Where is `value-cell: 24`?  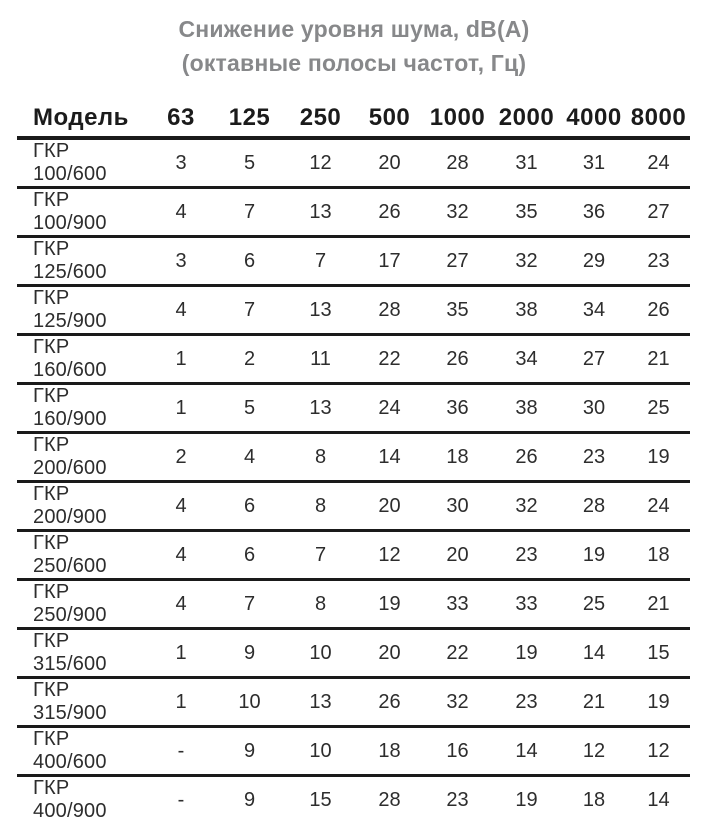 value-cell: 24 is located at coordinates (658, 506).